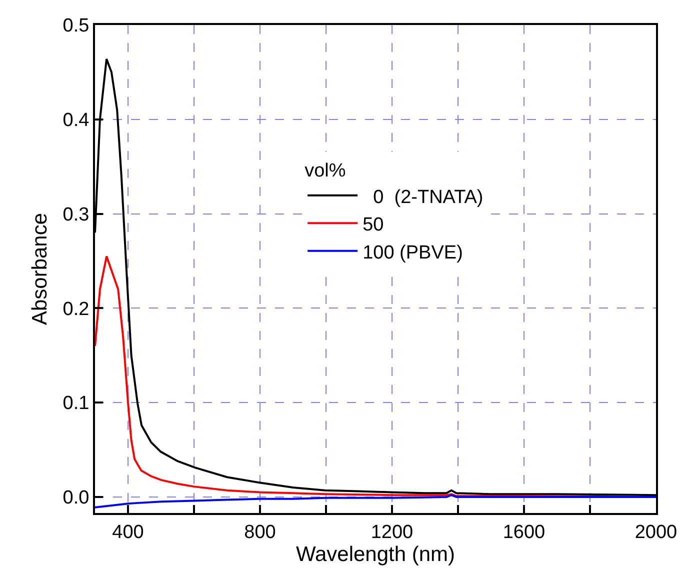 This screenshot has width=689, height=585. I want to click on x-tick-label: 400, so click(128, 532).